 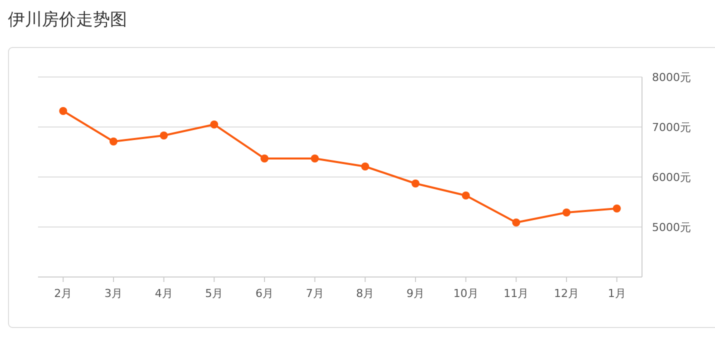 I want to click on y-tick-label: 6000元, so click(x=671, y=177).